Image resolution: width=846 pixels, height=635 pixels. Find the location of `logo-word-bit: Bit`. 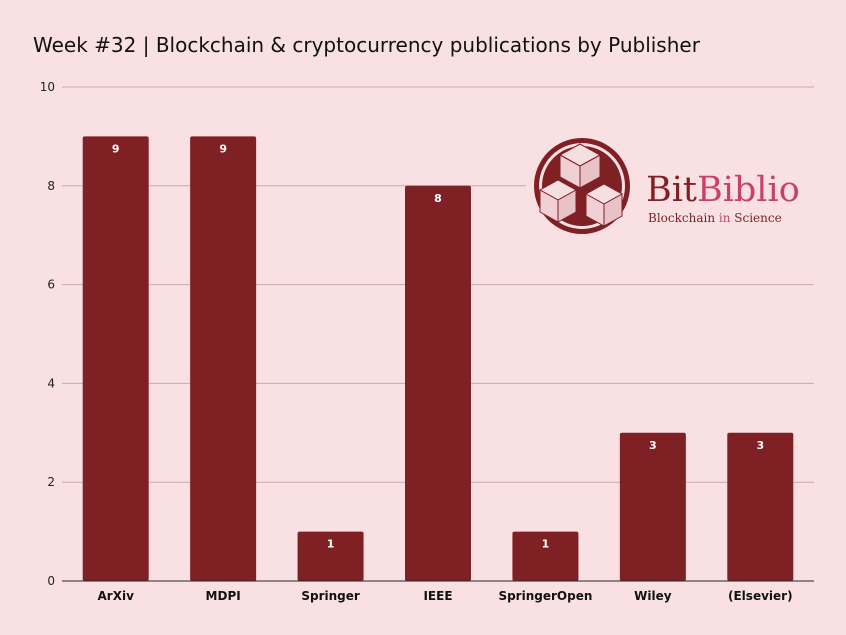

logo-word-bit: Bit is located at coordinates (671, 190).